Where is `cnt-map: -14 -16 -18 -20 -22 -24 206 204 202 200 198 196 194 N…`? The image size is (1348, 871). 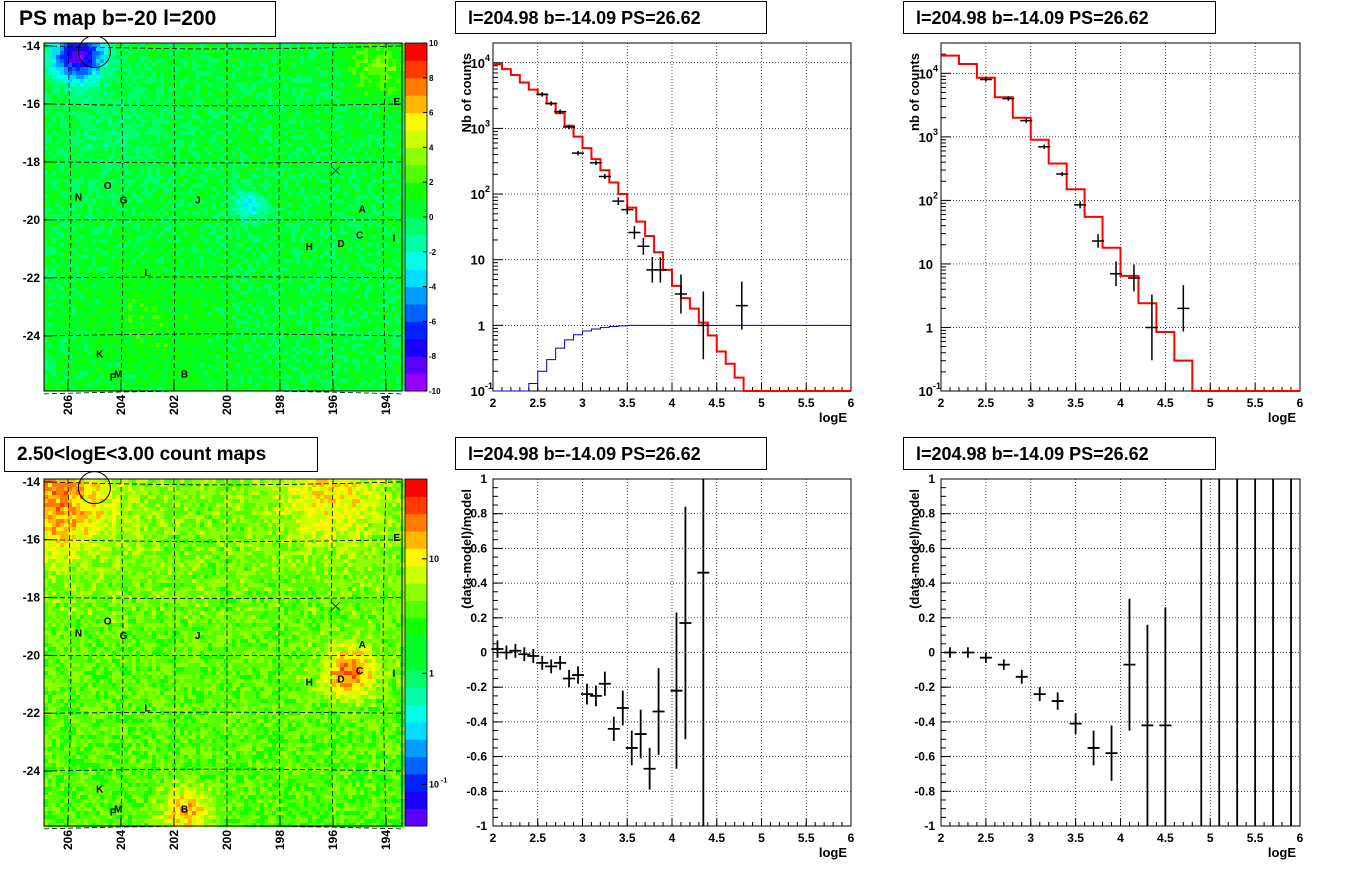 cnt-map: -14 -16 -18 -20 -22 -24 206 204 202 200 198 196 194 N… is located at coordinates (235, 660).